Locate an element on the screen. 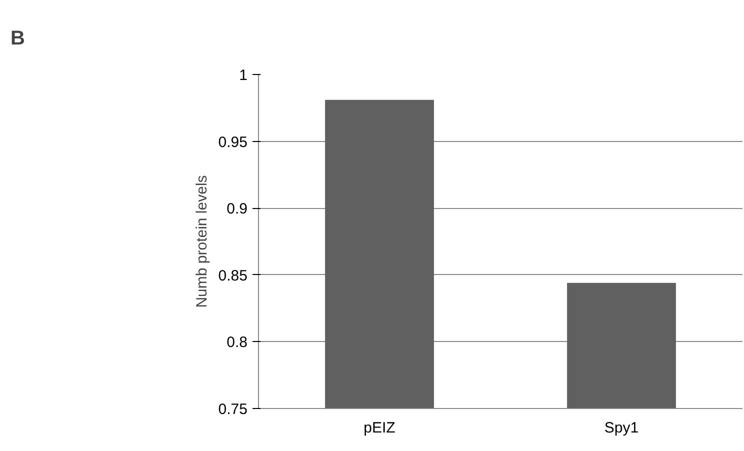 Image resolution: width=744 pixels, height=451 pixels. y-tick-label: 0.8 is located at coordinates (237, 343).